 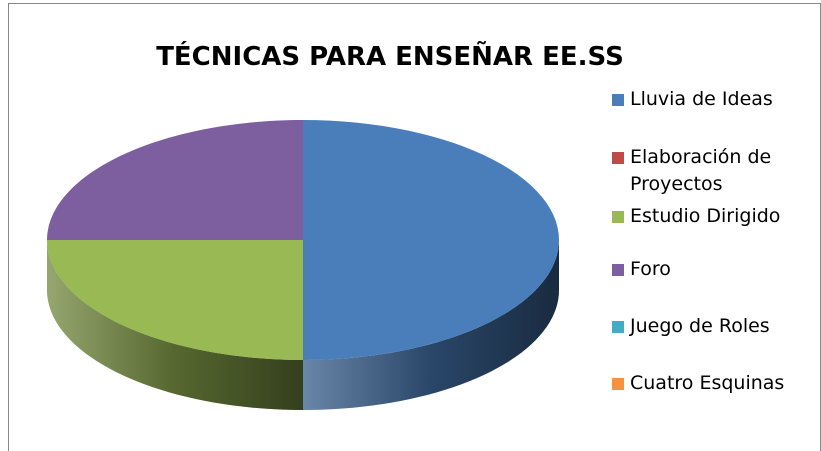 What do you see at coordinates (390, 56) in the screenshot?
I see `chart-title: TÉCNICAS PARA ENSEÑAR EE.SS` at bounding box center [390, 56].